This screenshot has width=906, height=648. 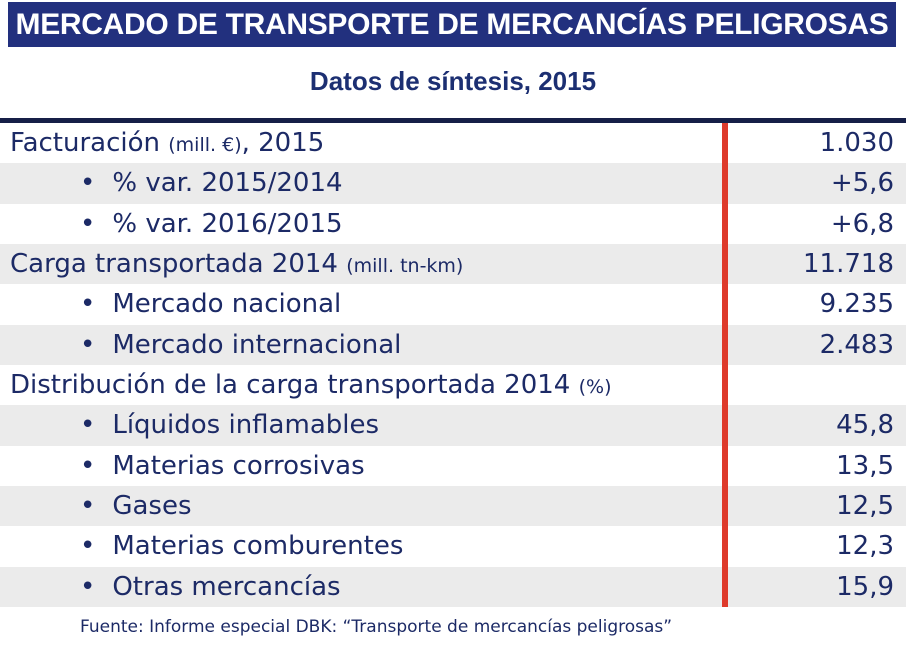 What do you see at coordinates (865, 586) in the screenshot?
I see `row-value: 15,9` at bounding box center [865, 586].